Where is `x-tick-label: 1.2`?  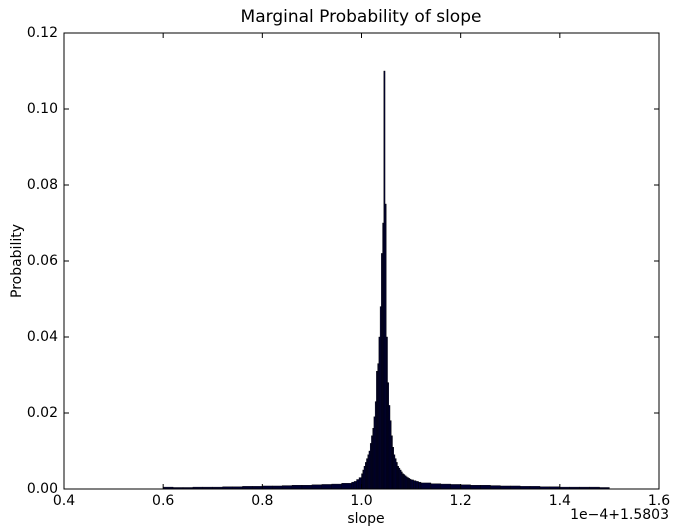
x-tick-label: 1.2 is located at coordinates (461, 501).